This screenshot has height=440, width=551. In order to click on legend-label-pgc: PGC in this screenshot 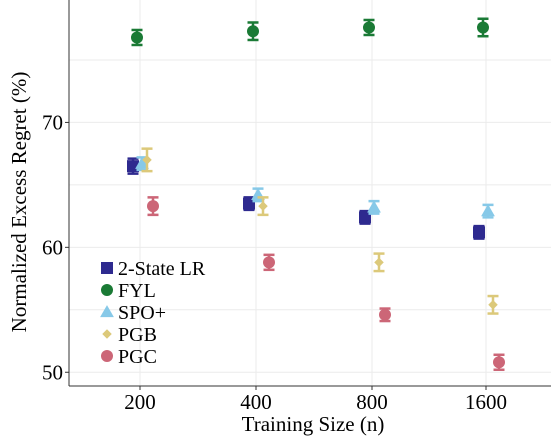, I will do `click(137, 357)`.